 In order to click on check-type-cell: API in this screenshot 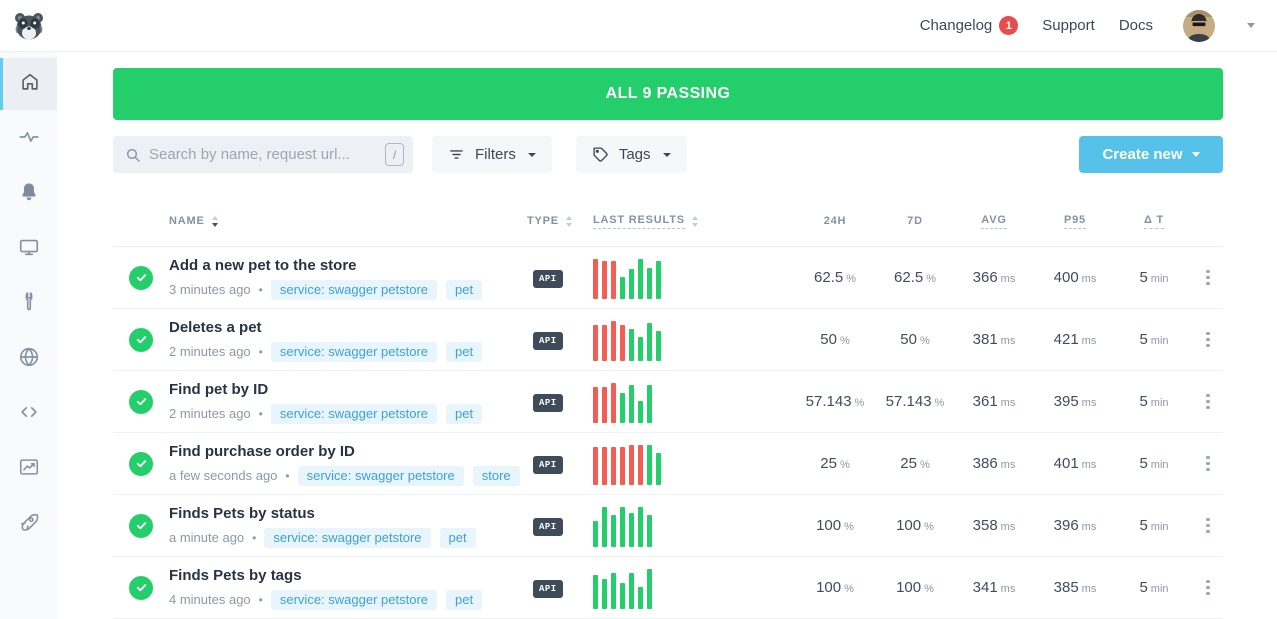, I will do `click(560, 526)`.